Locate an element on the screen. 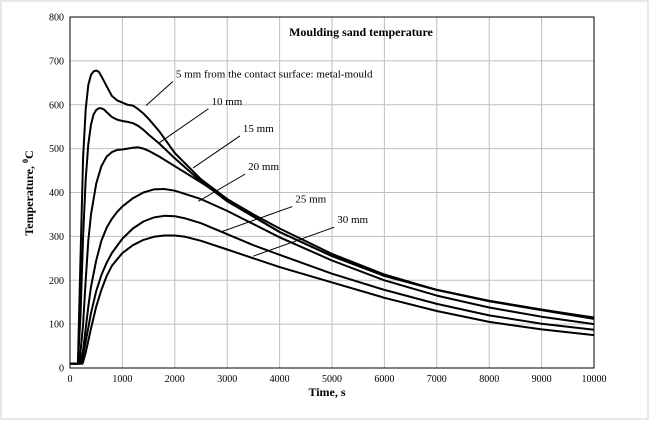 This screenshot has width=649, height=425. x-tick-label: 3000 is located at coordinates (227, 379).